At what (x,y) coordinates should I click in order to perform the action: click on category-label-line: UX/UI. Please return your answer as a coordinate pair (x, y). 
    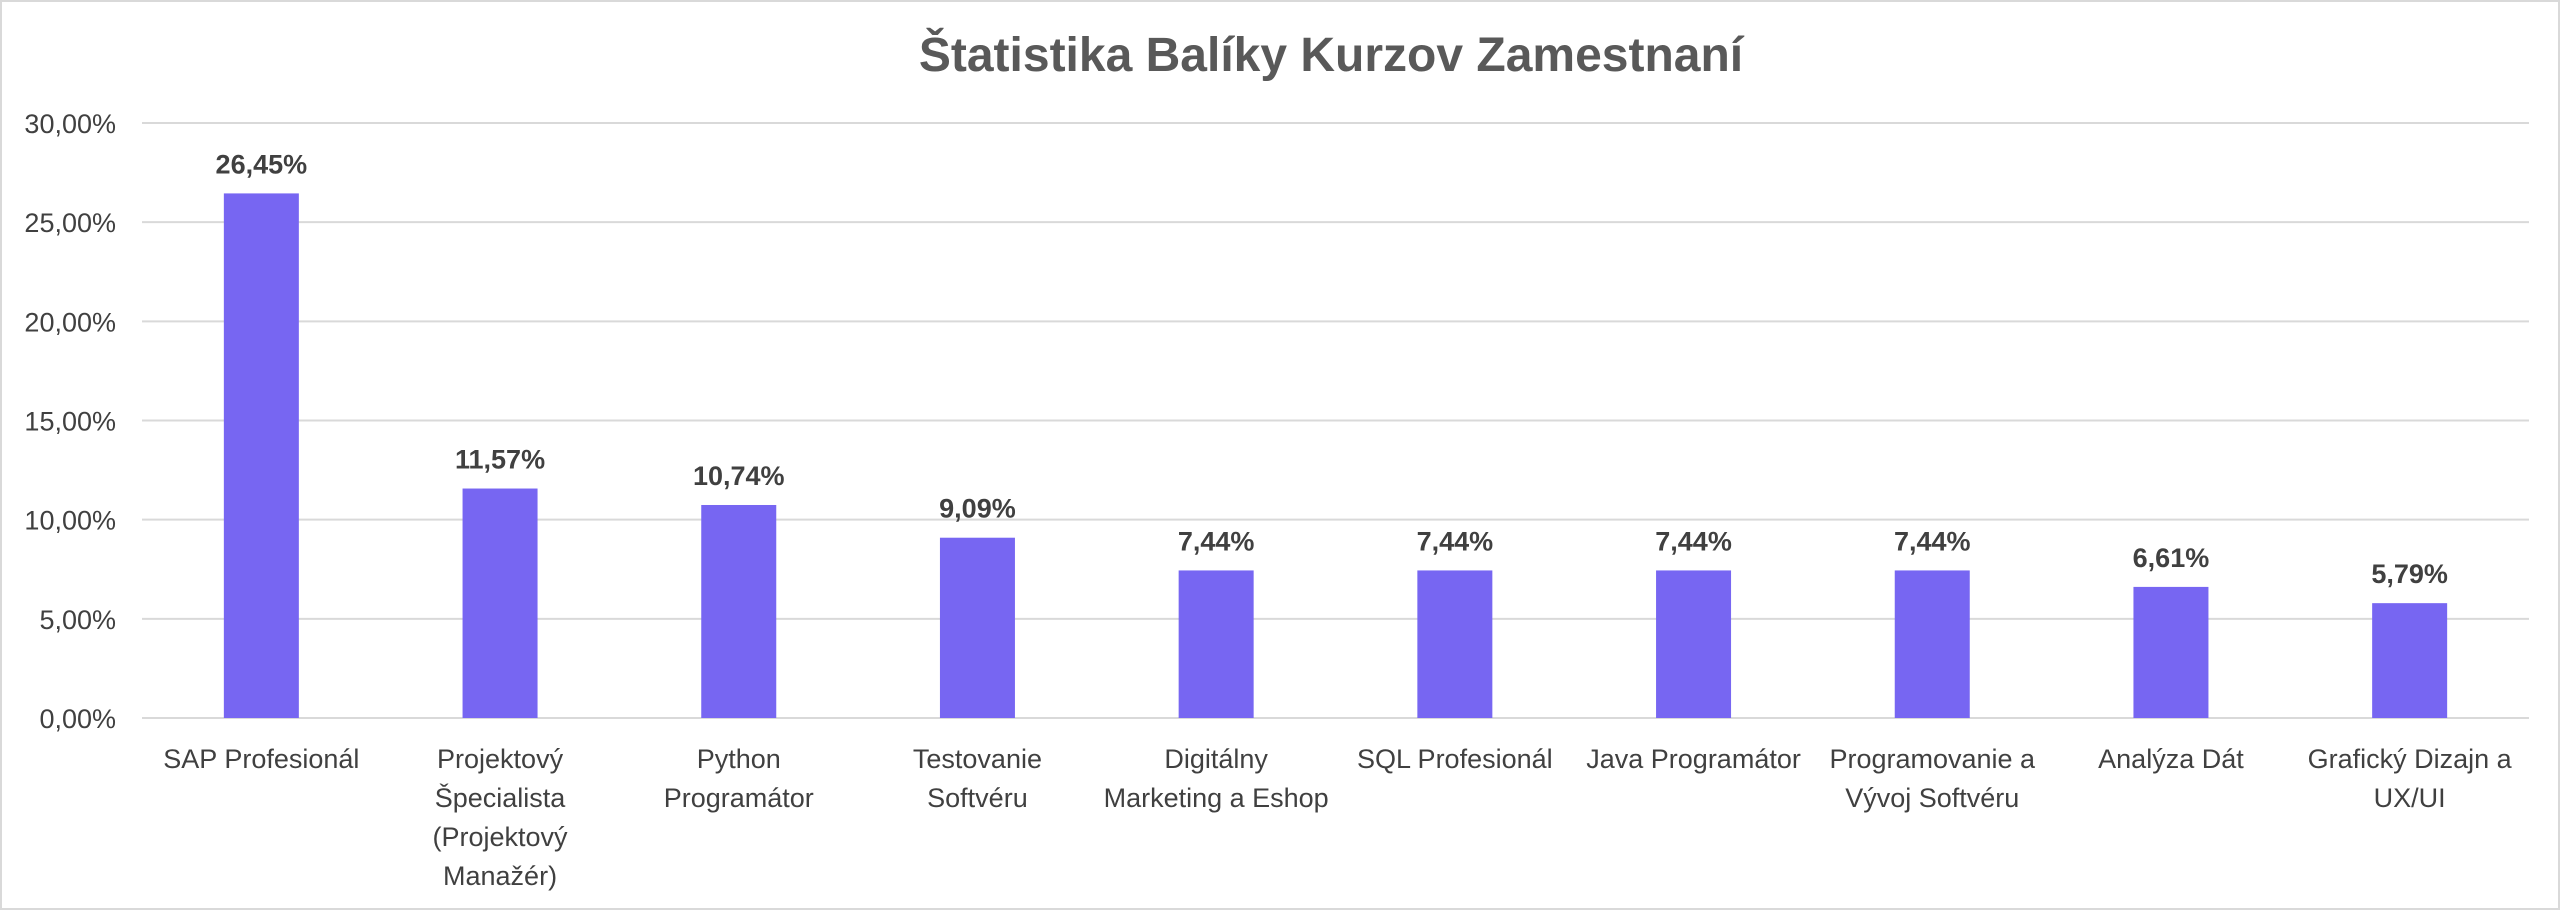
    Looking at the image, I should click on (2410, 798).